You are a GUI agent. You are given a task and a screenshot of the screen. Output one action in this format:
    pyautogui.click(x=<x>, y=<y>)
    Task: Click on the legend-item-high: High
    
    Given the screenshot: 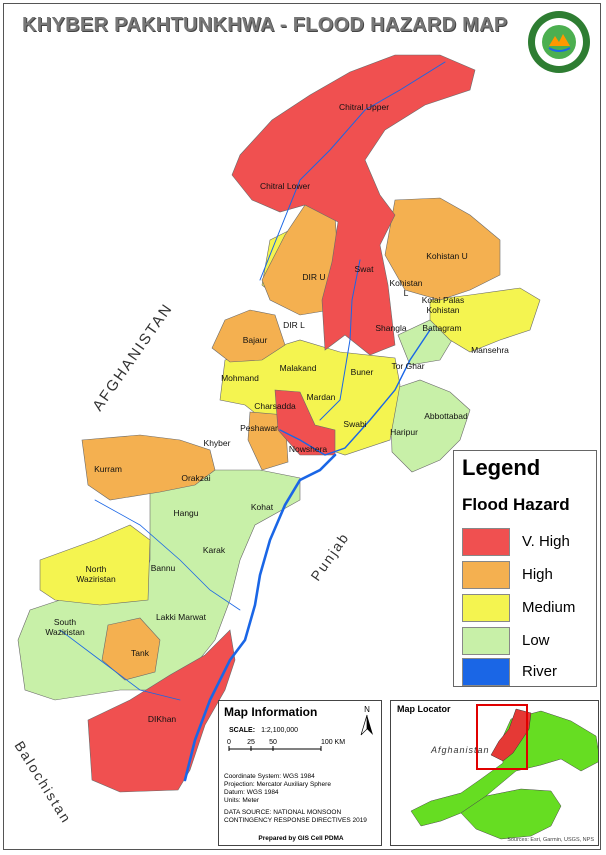 What is the action you would take?
    pyautogui.click(x=527, y=575)
    